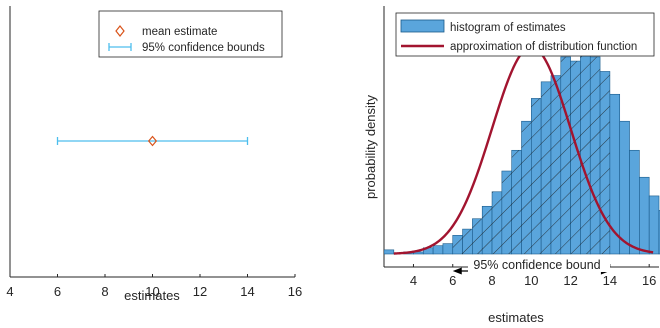 The image size is (660, 328). What do you see at coordinates (104, 291) in the screenshot?
I see `left-x-tick-label: 8` at bounding box center [104, 291].